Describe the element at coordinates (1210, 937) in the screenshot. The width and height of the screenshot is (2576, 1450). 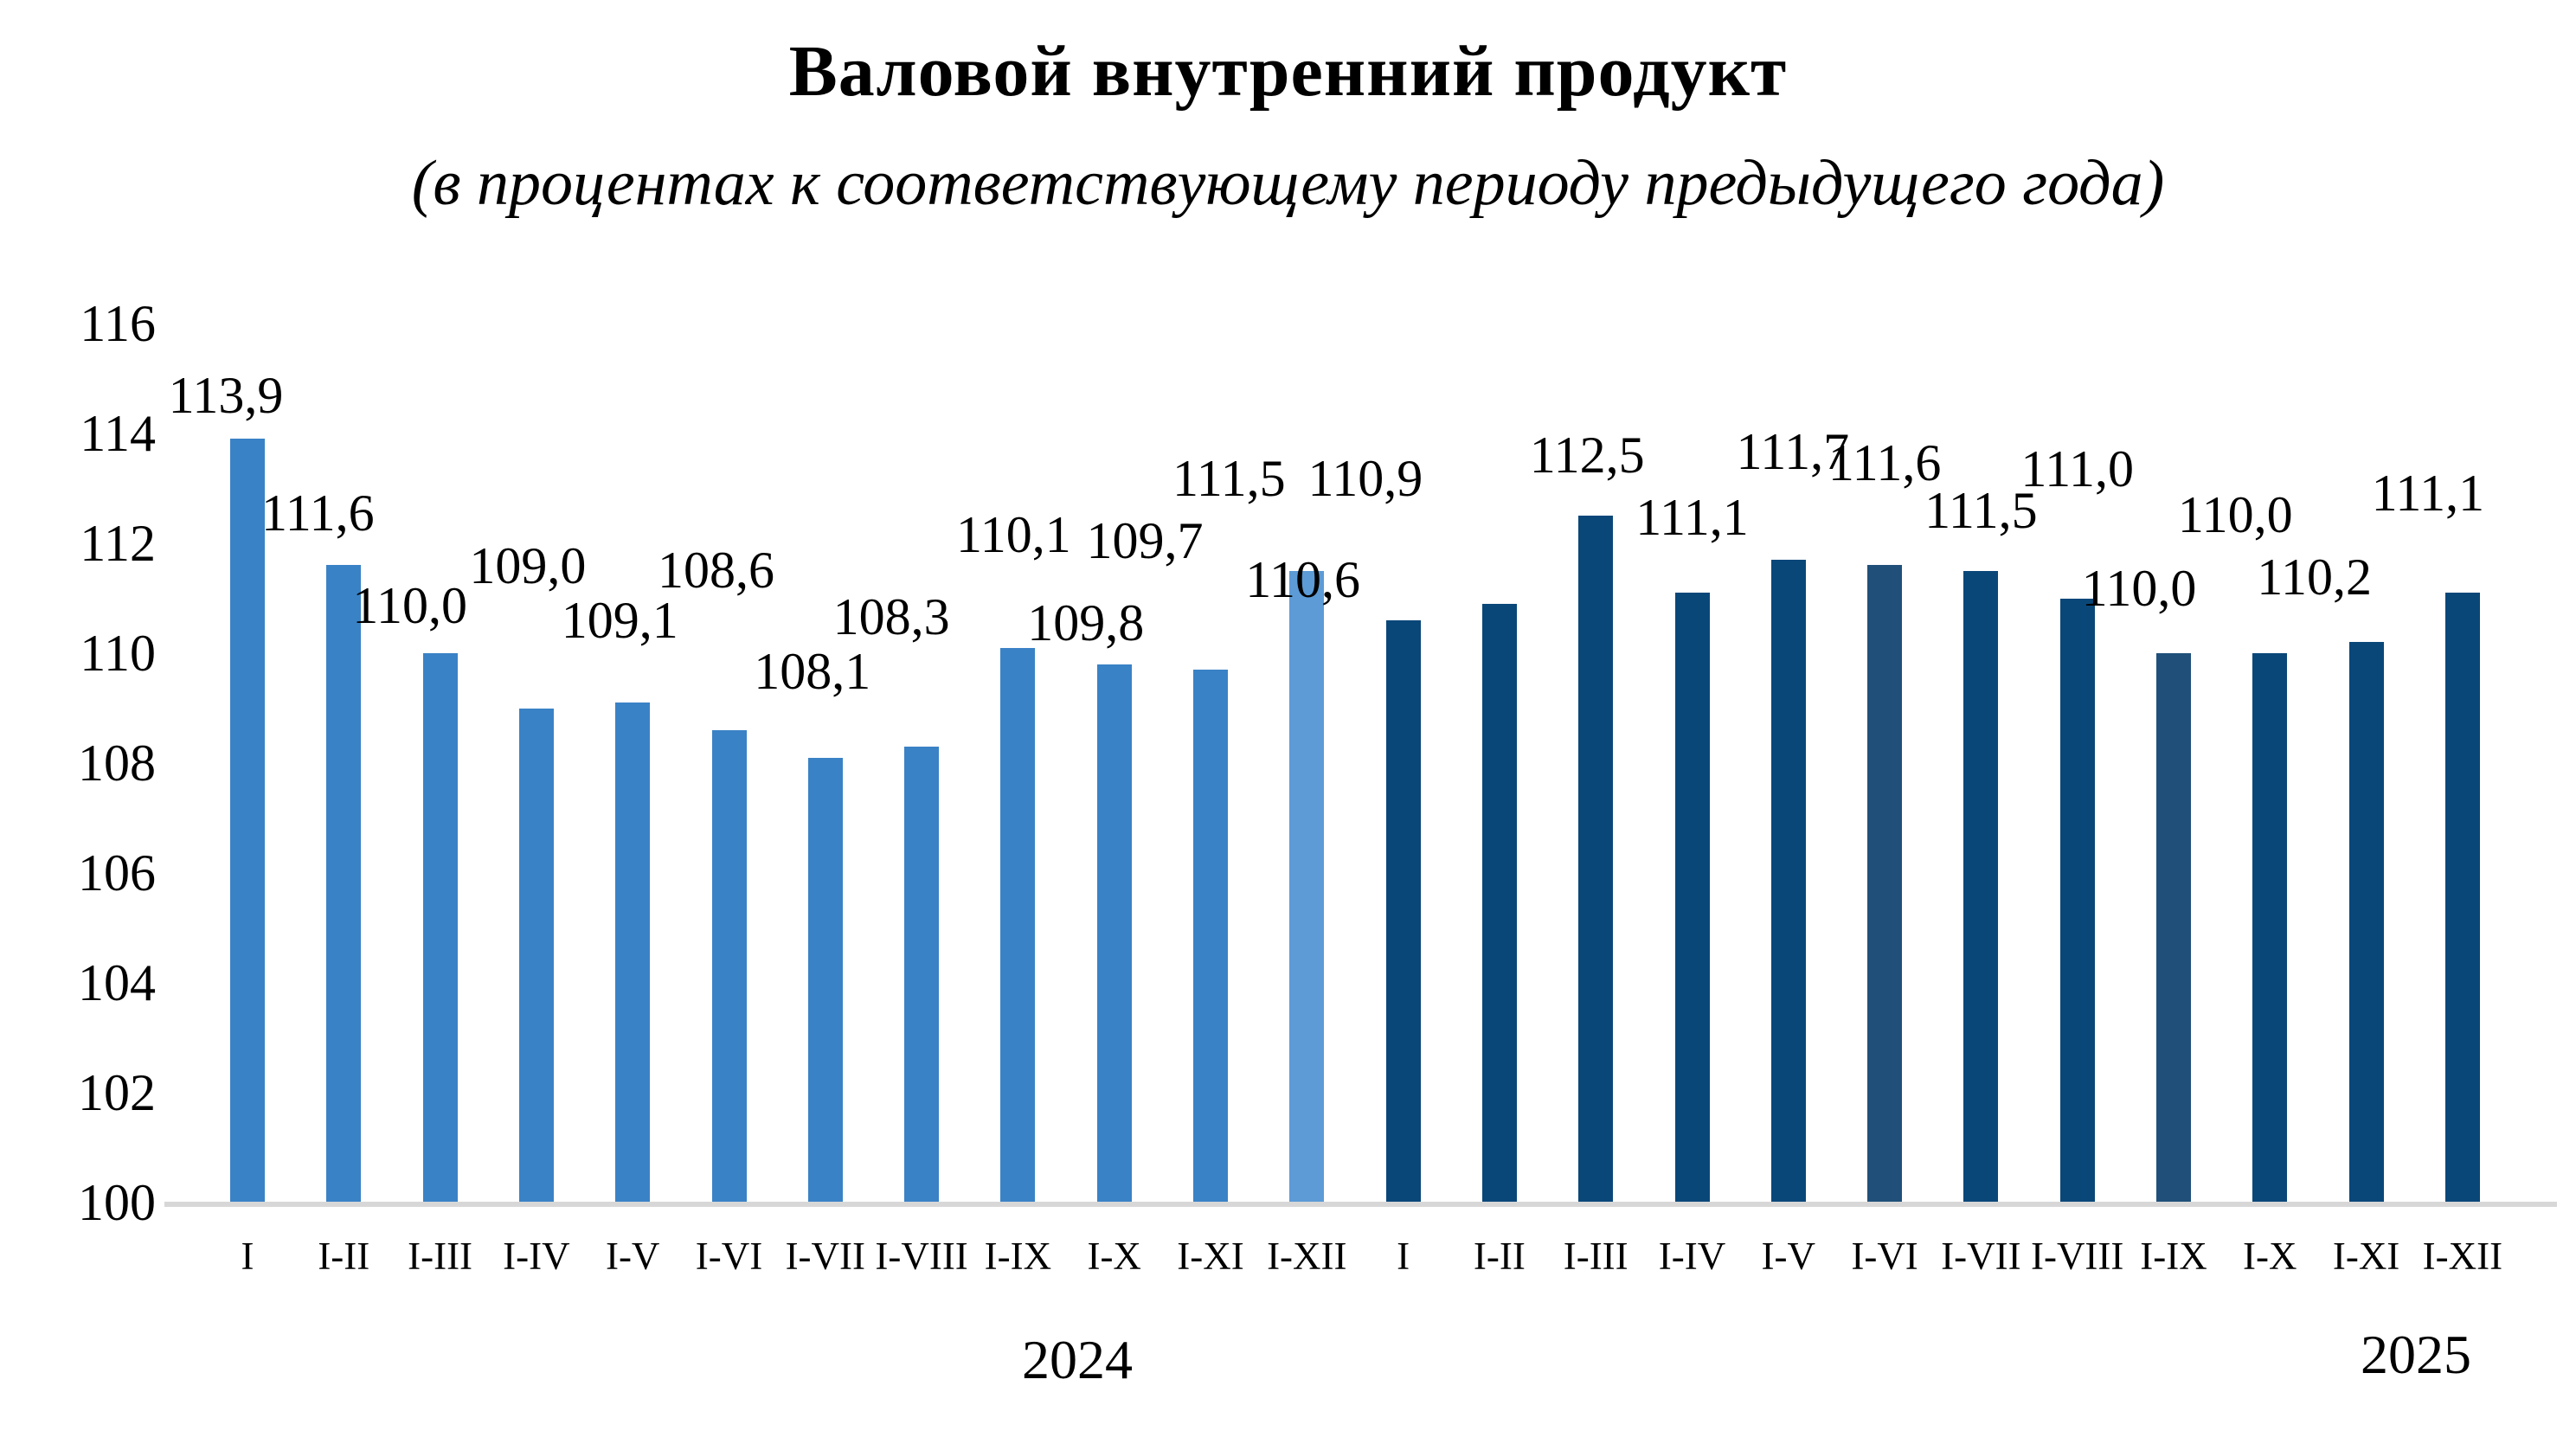
I see `bar-2024-I-XI` at that location.